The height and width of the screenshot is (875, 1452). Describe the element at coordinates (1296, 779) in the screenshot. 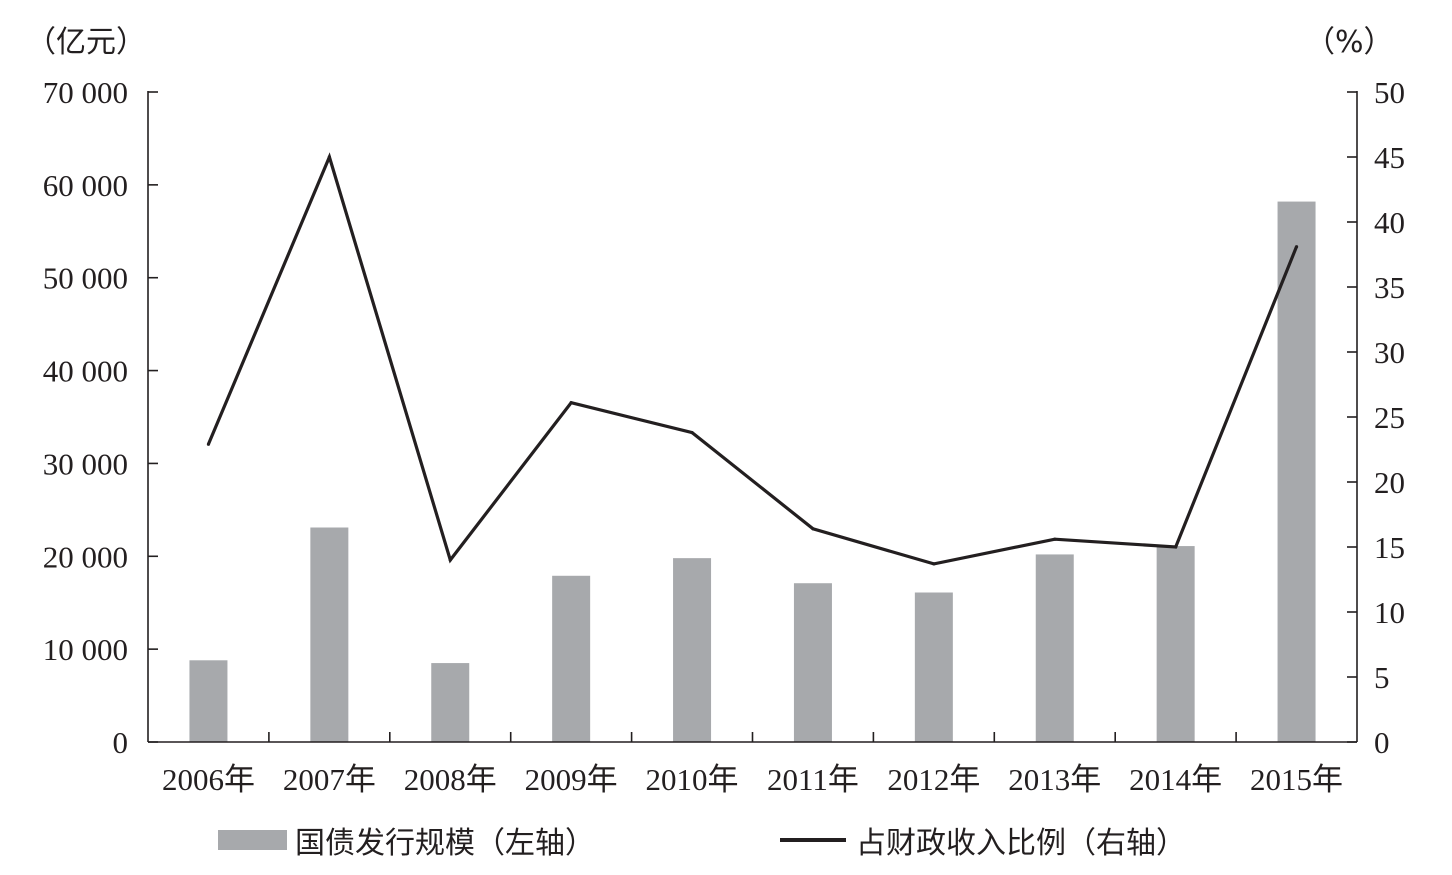

I see `x-tick-label-9: 2015年` at that location.